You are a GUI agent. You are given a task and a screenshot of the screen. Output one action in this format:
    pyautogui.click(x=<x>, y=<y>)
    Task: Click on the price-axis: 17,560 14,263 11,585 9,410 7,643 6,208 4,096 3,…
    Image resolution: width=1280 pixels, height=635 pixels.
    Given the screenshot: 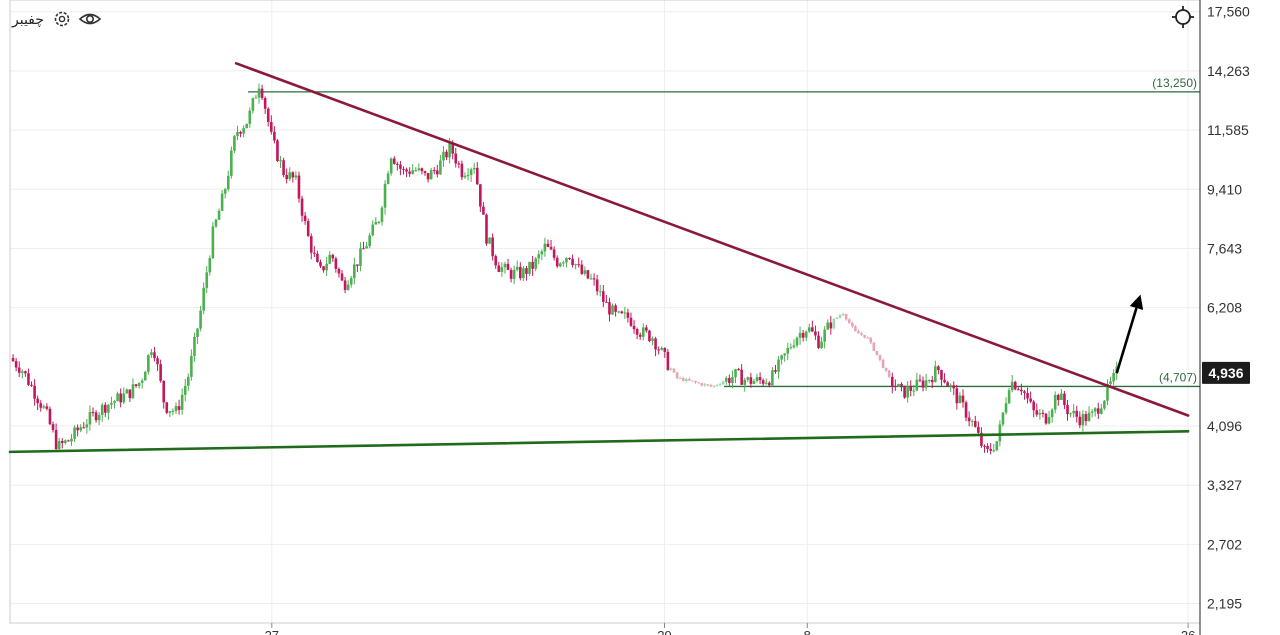 What is the action you would take?
    pyautogui.click(x=1228, y=308)
    